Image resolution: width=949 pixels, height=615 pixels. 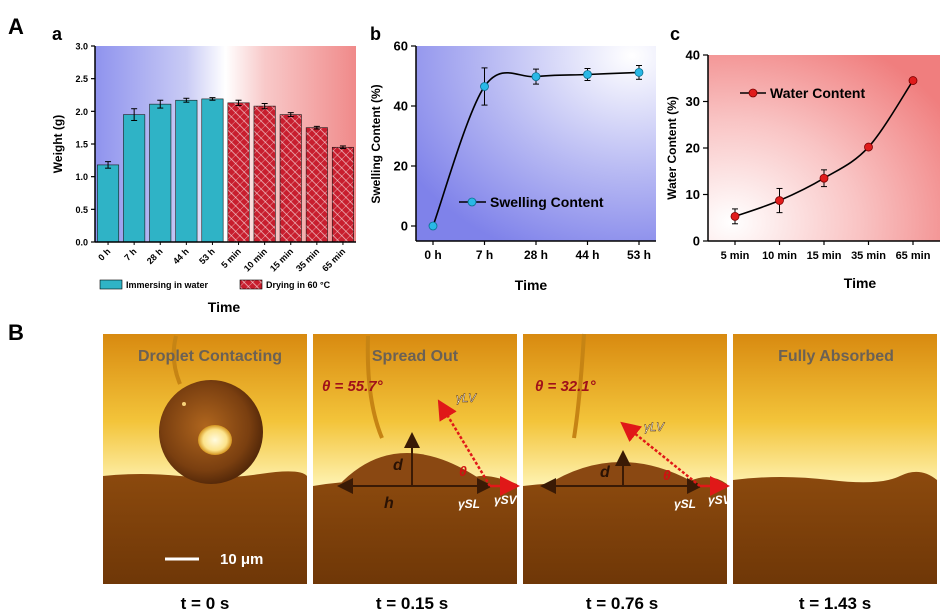 What do you see at coordinates (693, 194) in the screenshot?
I see `y-tick-label: 10` at bounding box center [693, 194].